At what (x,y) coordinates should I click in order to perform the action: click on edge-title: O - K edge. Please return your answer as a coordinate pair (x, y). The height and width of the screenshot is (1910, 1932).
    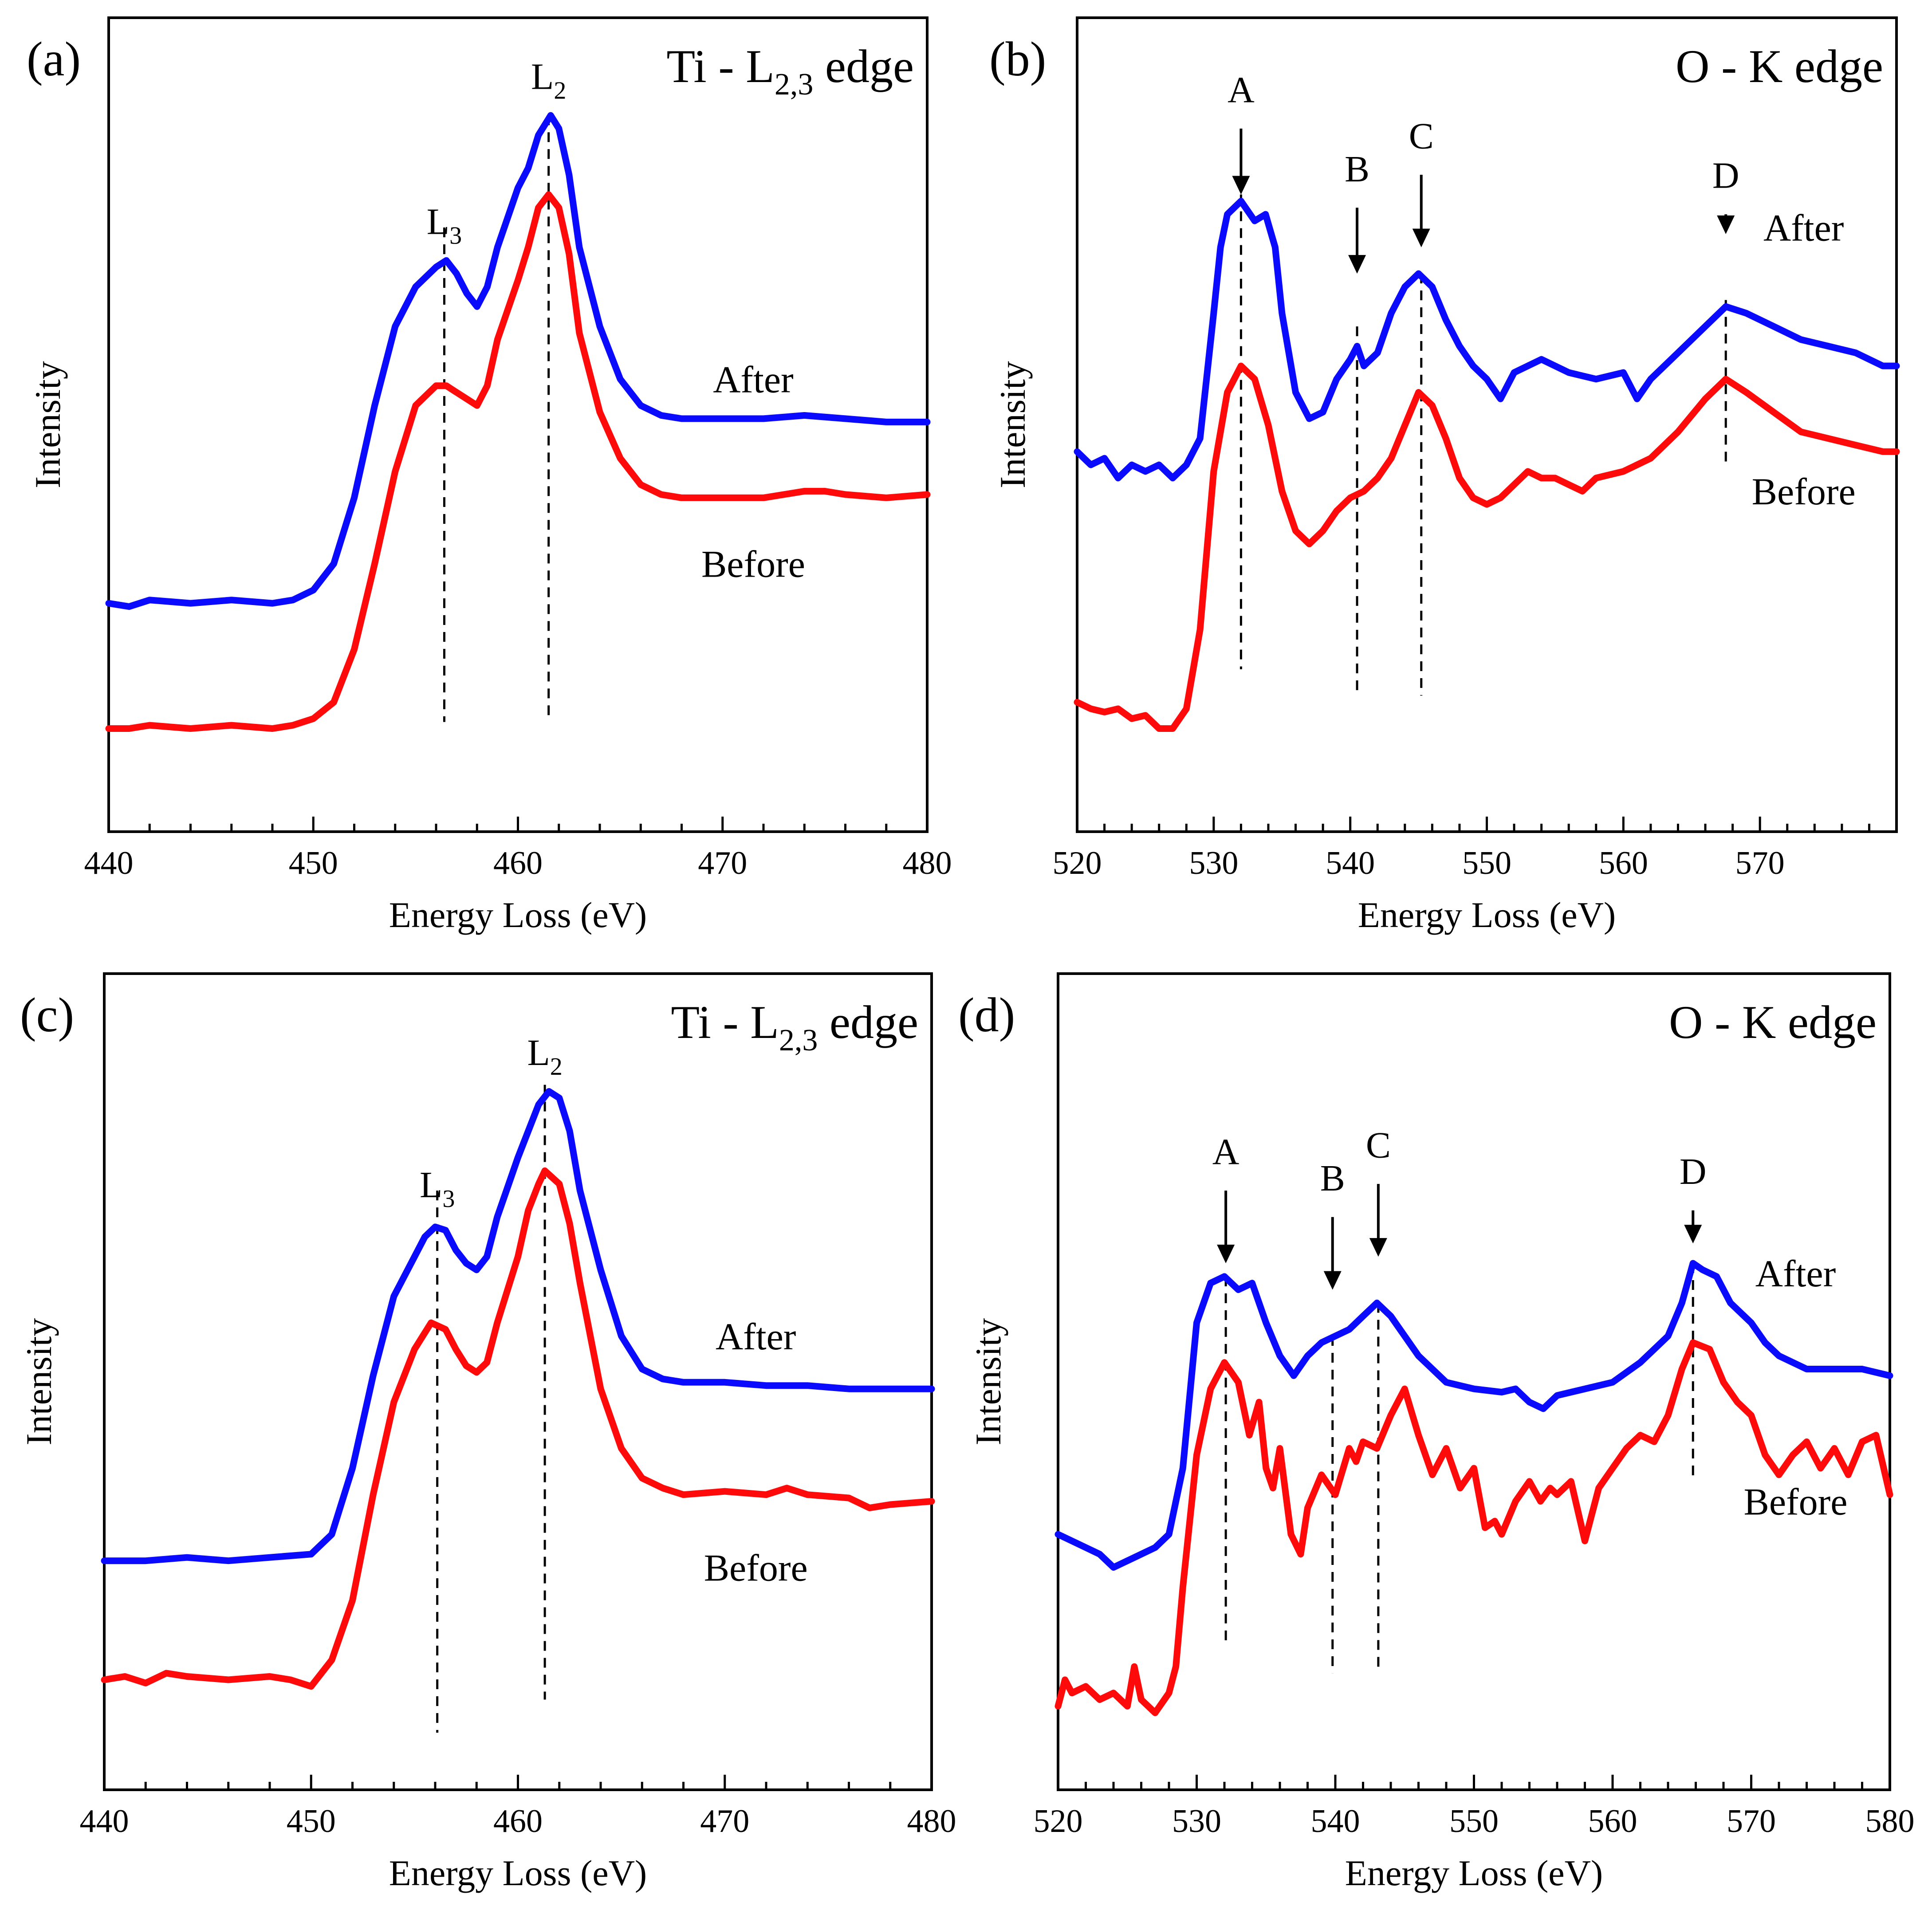
    Looking at the image, I should click on (1779, 66).